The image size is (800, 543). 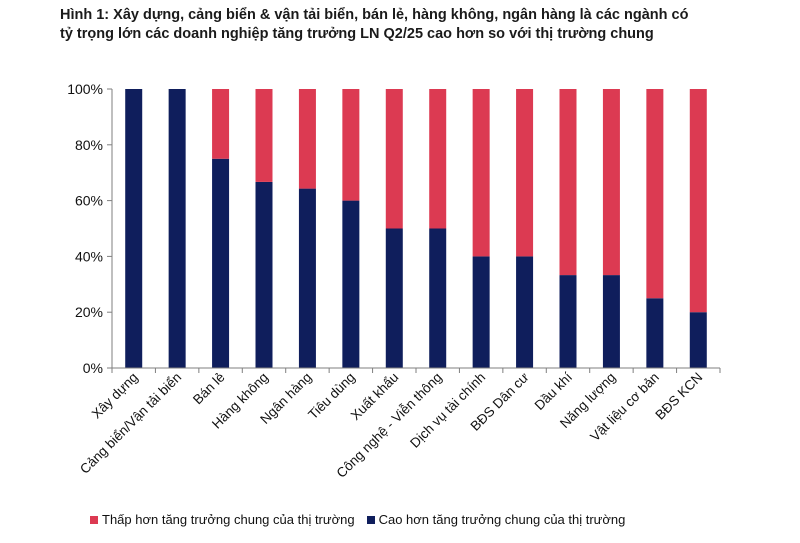 I want to click on x-tick-label: Dầu khí, so click(x=554, y=391).